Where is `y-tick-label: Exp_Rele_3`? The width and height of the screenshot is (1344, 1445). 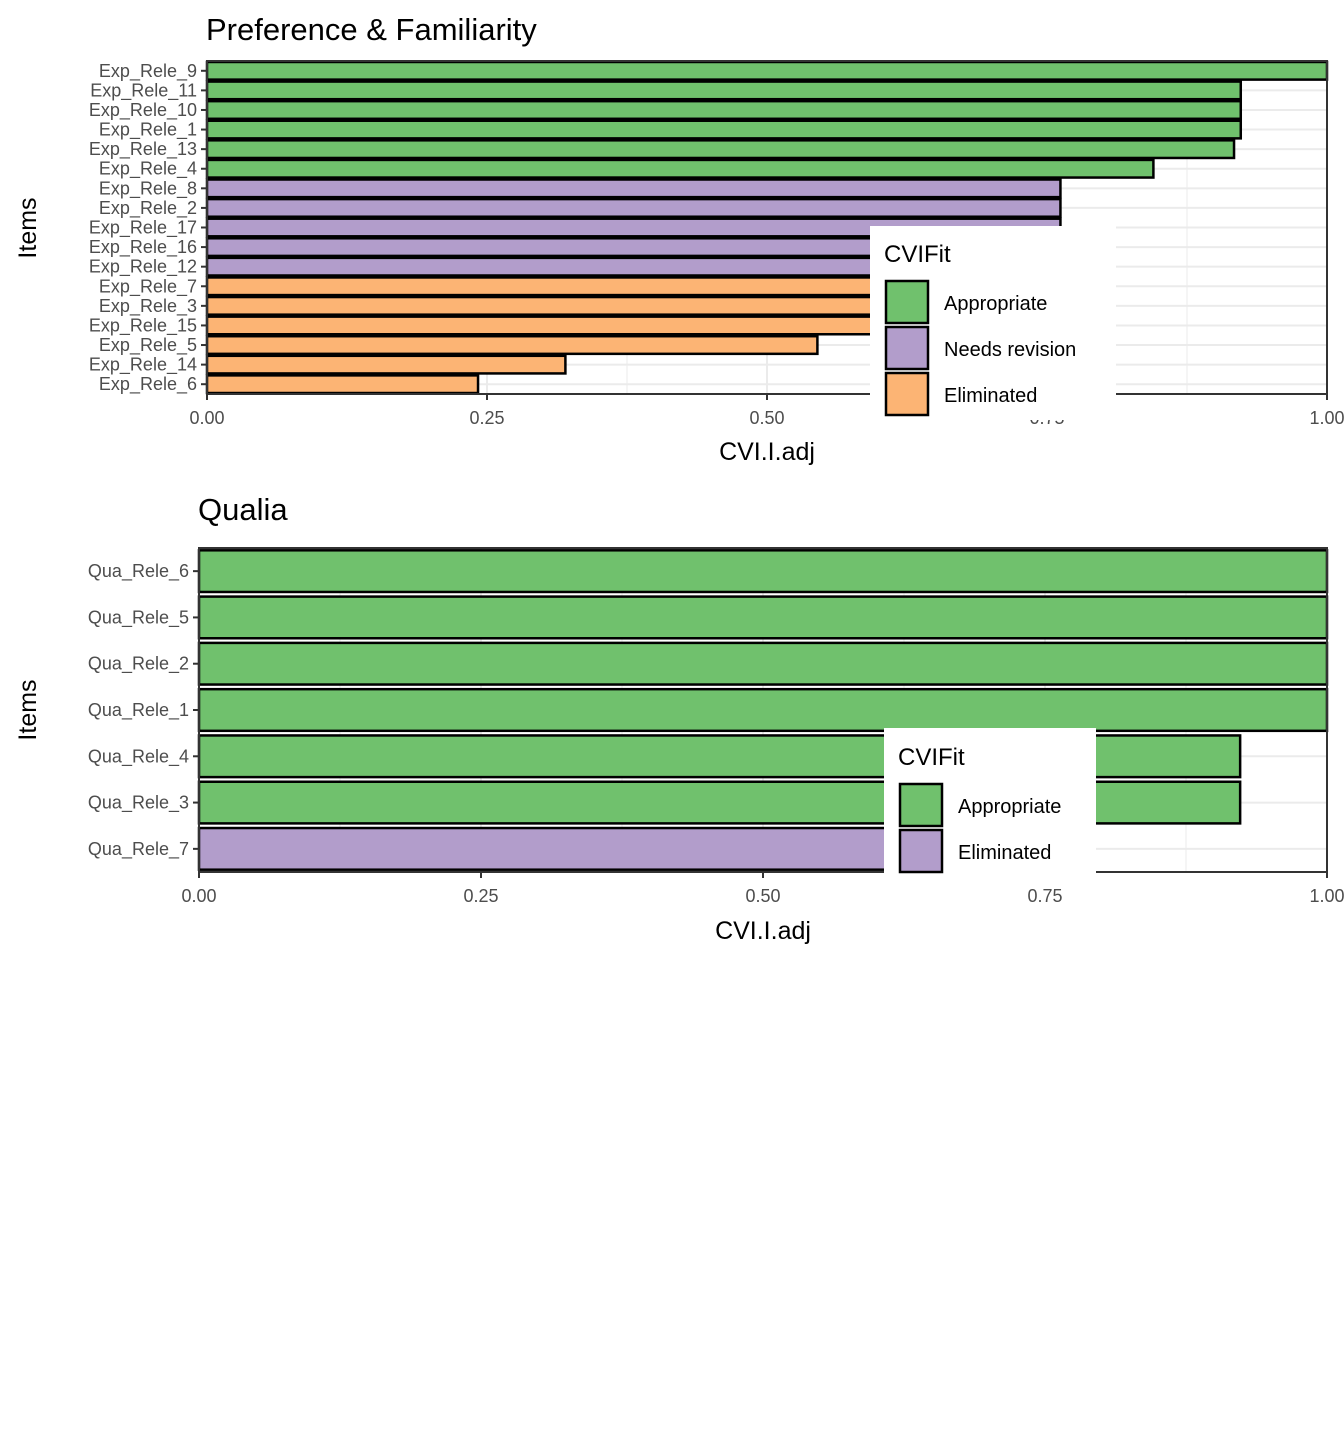 y-tick-label: Exp_Rele_3 is located at coordinates (148, 306).